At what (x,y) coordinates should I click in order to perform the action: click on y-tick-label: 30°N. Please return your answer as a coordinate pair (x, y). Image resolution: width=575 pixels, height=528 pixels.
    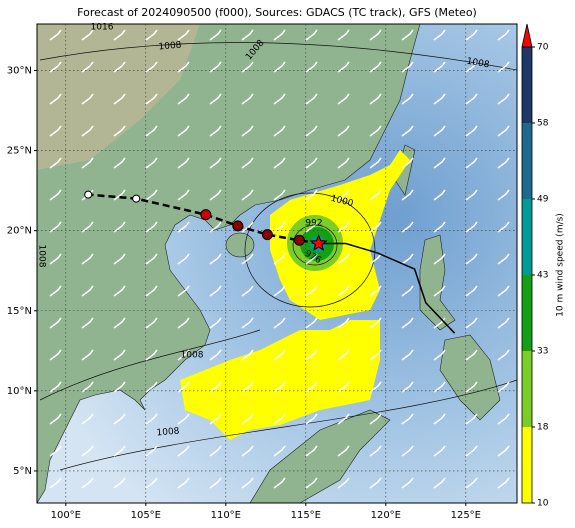
    Looking at the image, I should click on (19, 70).